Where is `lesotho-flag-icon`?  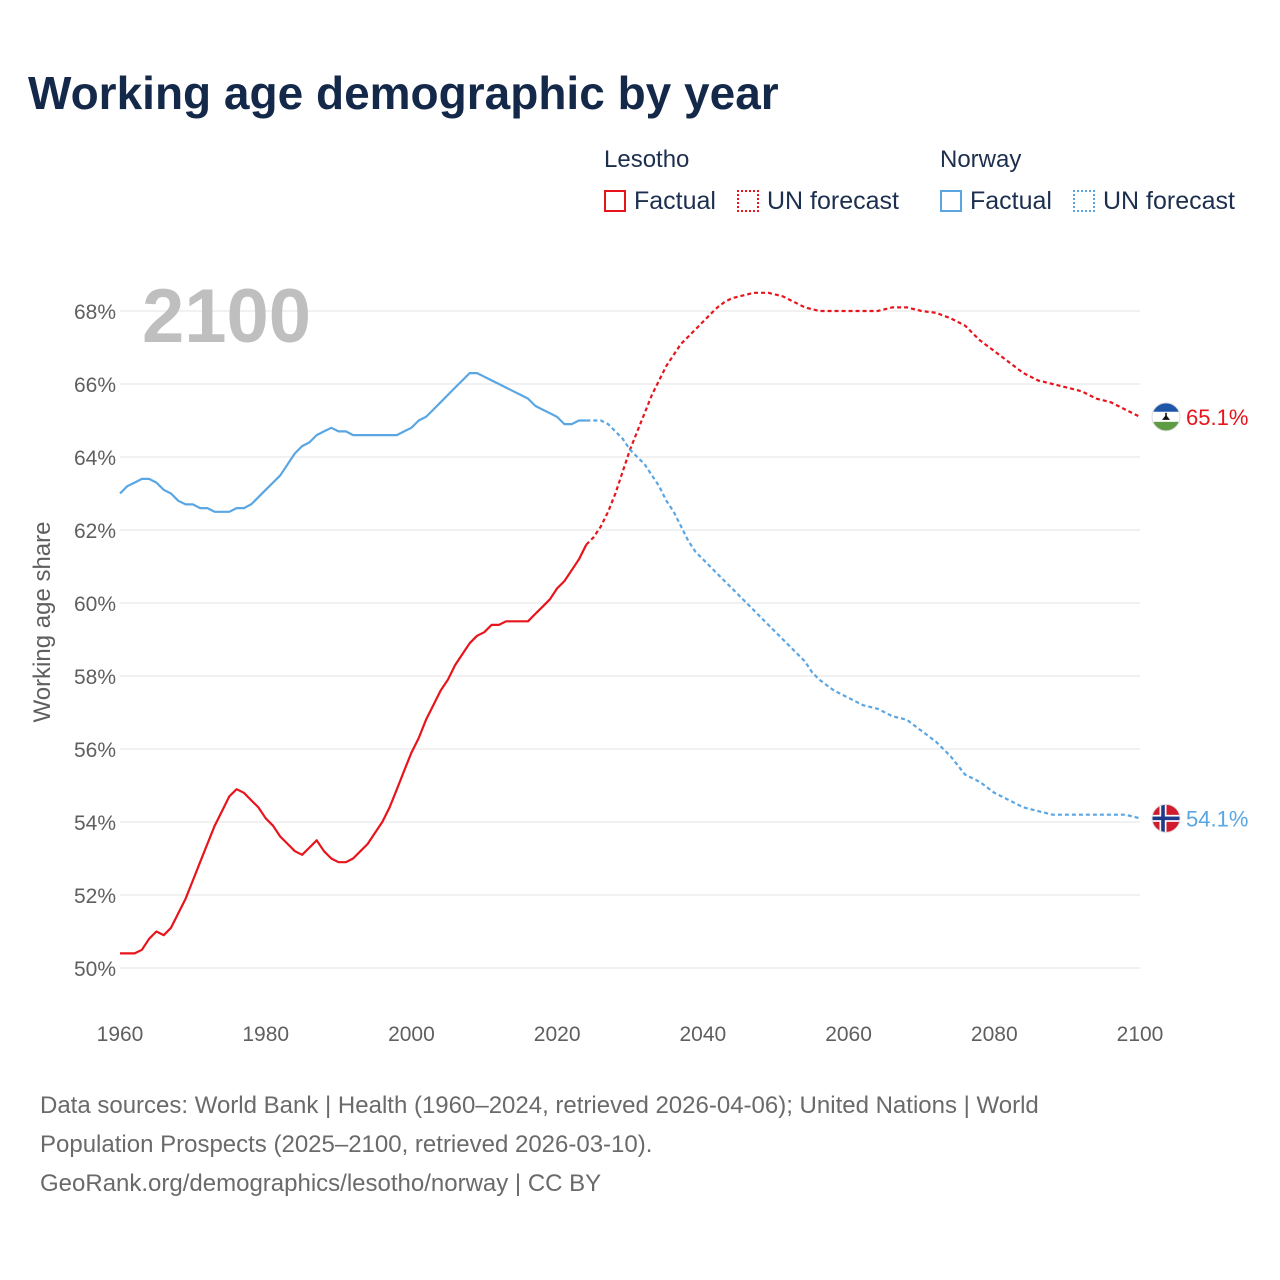 lesotho-flag-icon is located at coordinates (1166, 417).